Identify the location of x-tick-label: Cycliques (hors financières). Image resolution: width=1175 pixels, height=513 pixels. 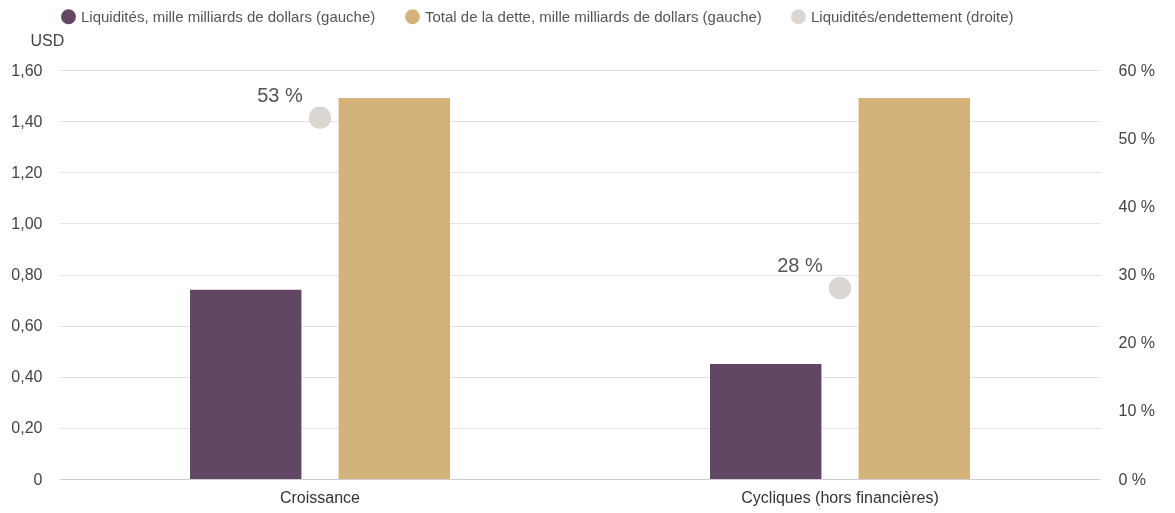
(840, 497).